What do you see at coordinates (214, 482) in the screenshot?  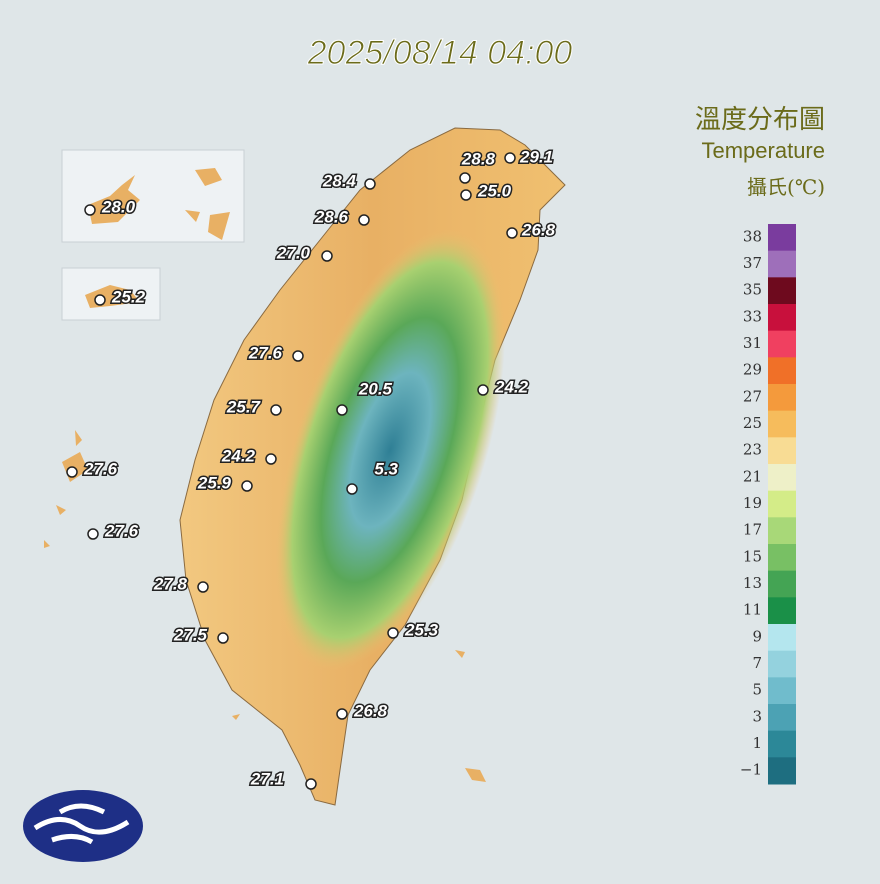 I see `station-value: 25.9` at bounding box center [214, 482].